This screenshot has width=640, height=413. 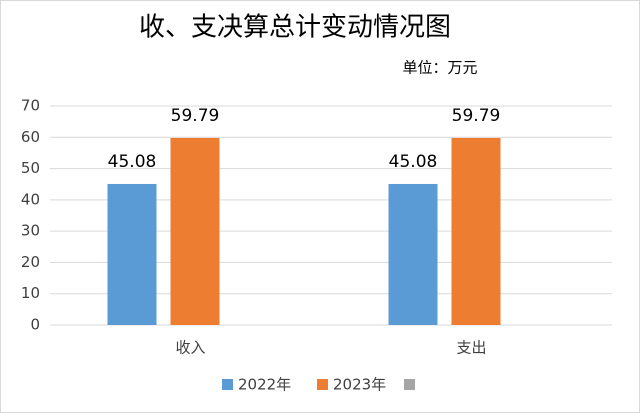 I want to click on chart-title: 收、支决算总计变动情况图, so click(x=295, y=28).